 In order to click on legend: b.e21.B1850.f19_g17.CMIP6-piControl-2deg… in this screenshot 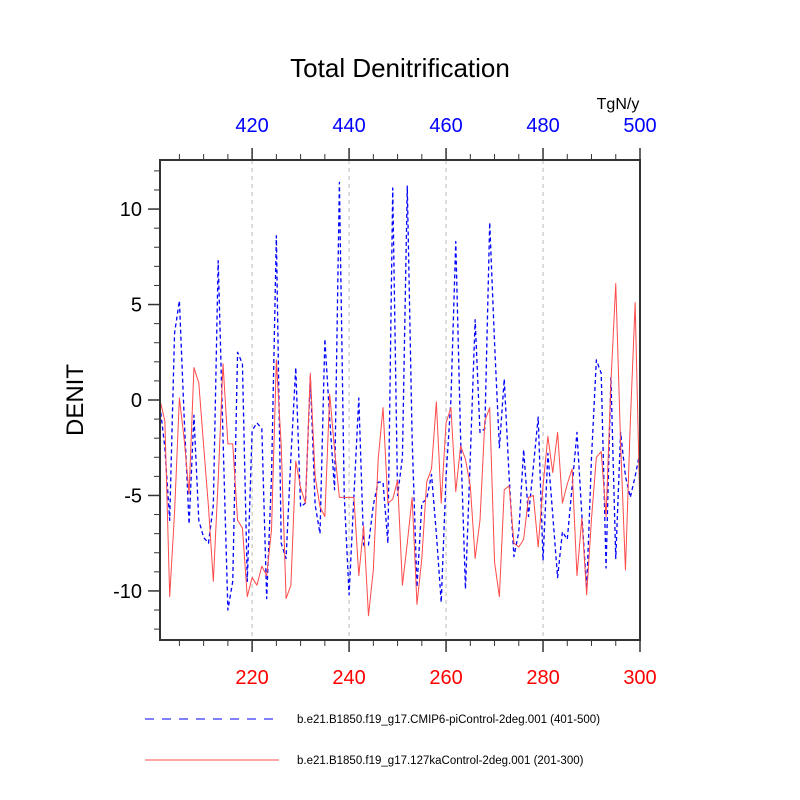, I will do `click(372, 740)`.